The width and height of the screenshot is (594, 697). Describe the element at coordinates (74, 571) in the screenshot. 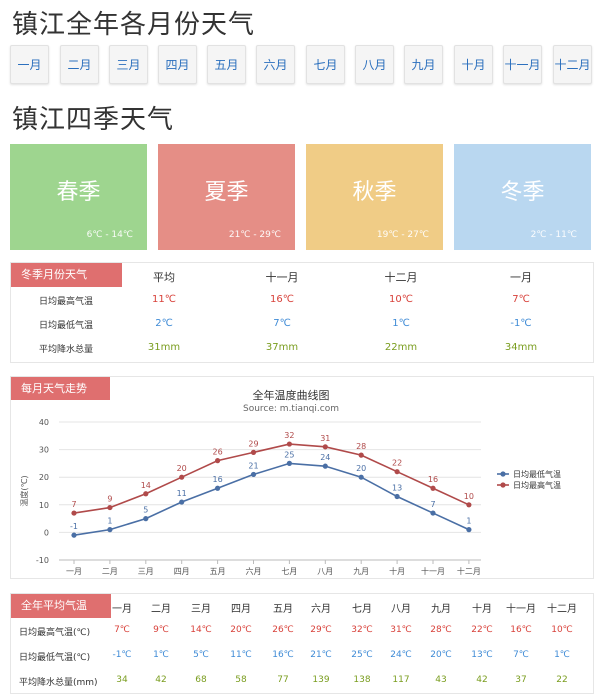

I see `x-tick-label: 一月` at that location.